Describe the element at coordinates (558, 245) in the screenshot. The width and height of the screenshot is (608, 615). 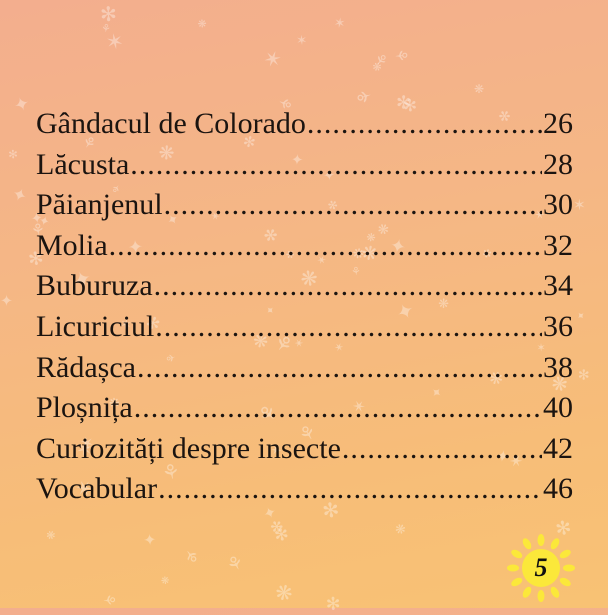
I see `toc-entry-page: 32` at that location.